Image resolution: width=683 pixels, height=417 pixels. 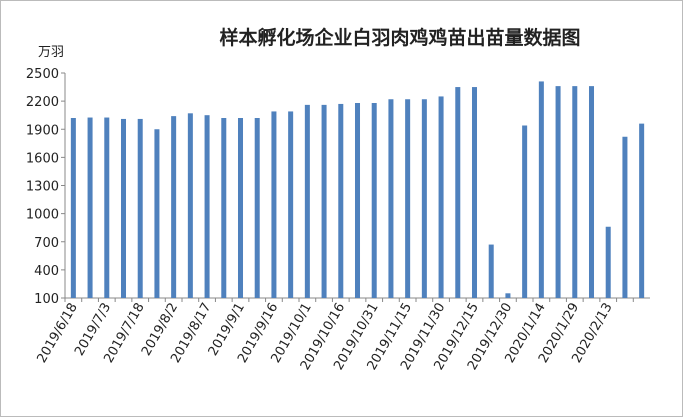 What do you see at coordinates (51, 52) in the screenshot?
I see `y-axis-label: 万羽` at bounding box center [51, 52].